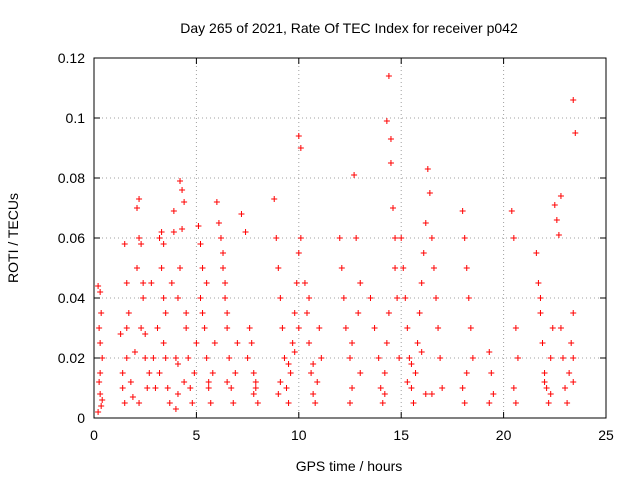 This screenshot has height=480, width=640. I want to click on y-tick-label: 0.04, so click(71, 298).